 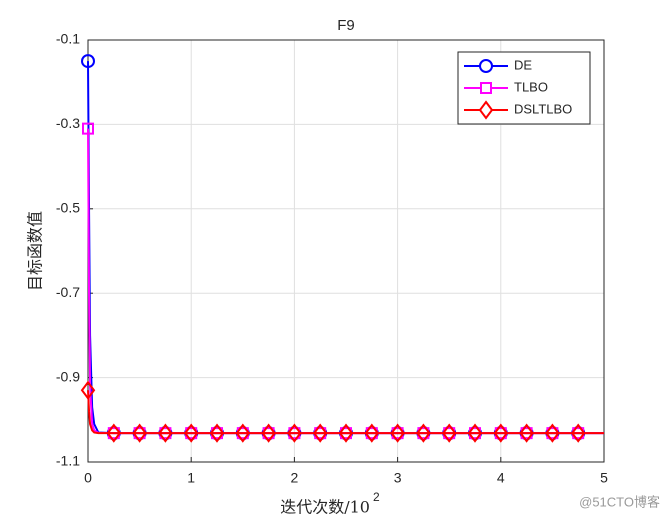 I want to click on chart-title: F9, so click(x=346, y=25).